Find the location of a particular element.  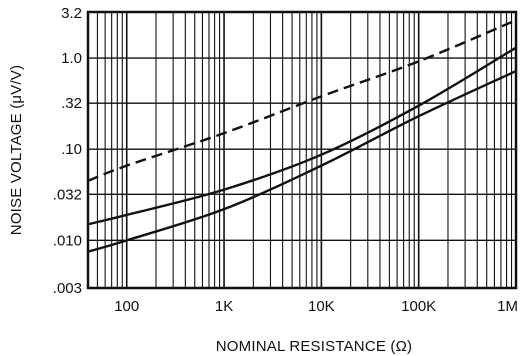

x-tick-label: 1M is located at coordinates (507, 306).